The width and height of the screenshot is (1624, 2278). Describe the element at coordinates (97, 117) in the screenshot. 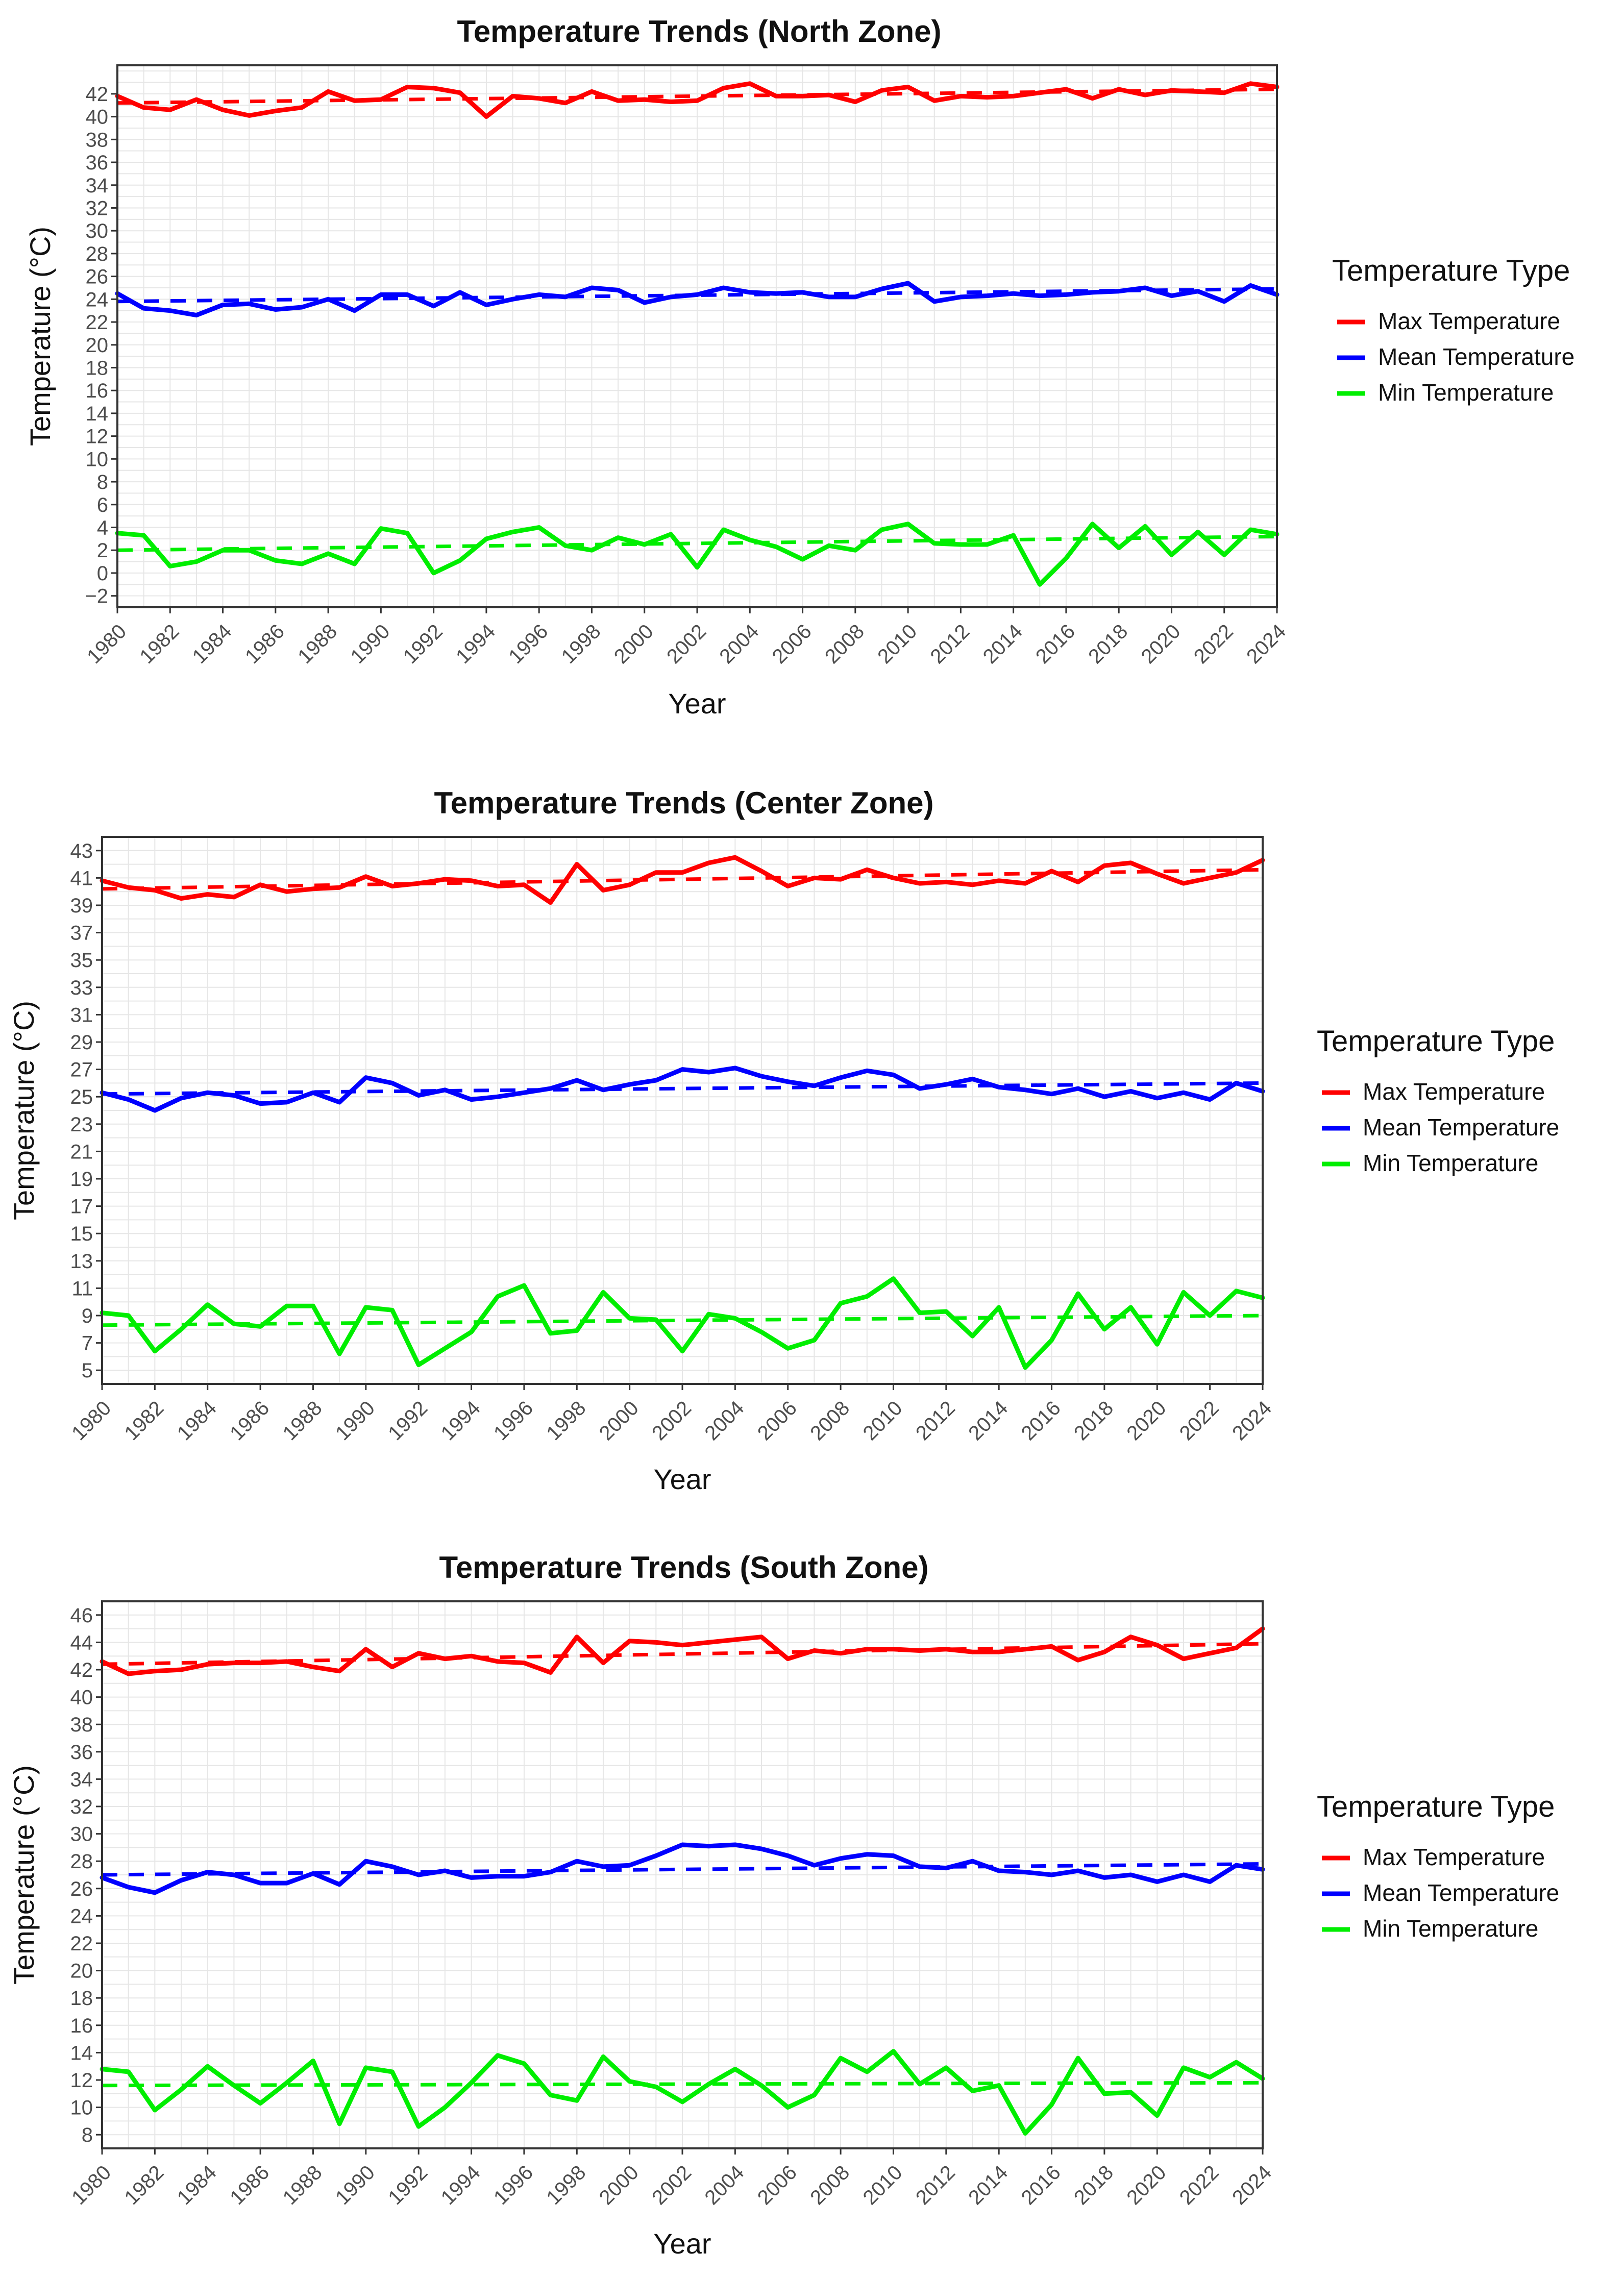

I see `y-tick-label: 40` at that location.